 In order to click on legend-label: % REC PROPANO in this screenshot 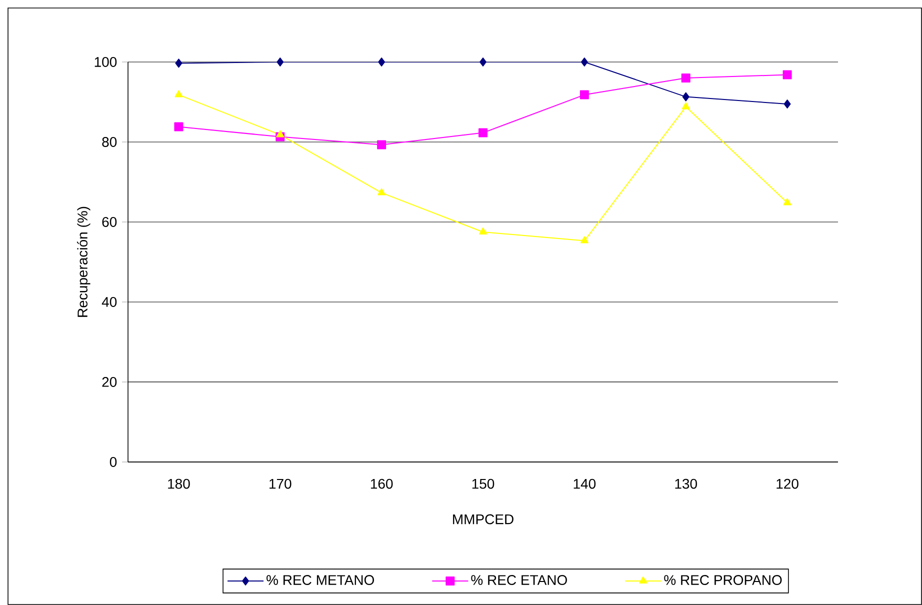, I will do `click(723, 580)`.